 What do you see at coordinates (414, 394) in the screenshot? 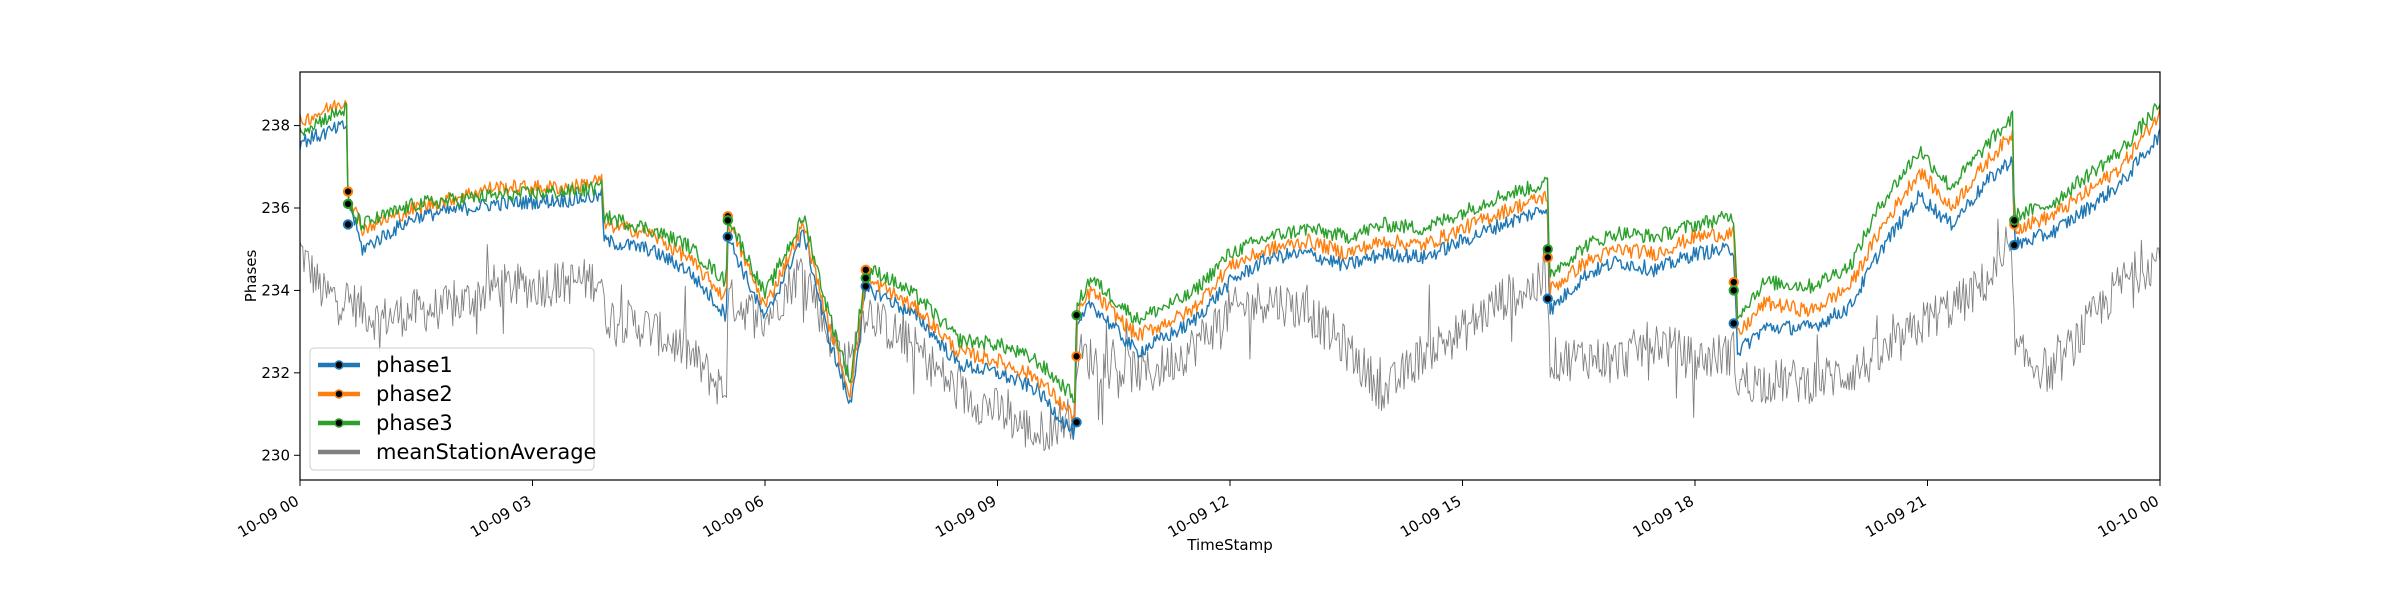
I see `legend-label-phase2: phase2` at bounding box center [414, 394].